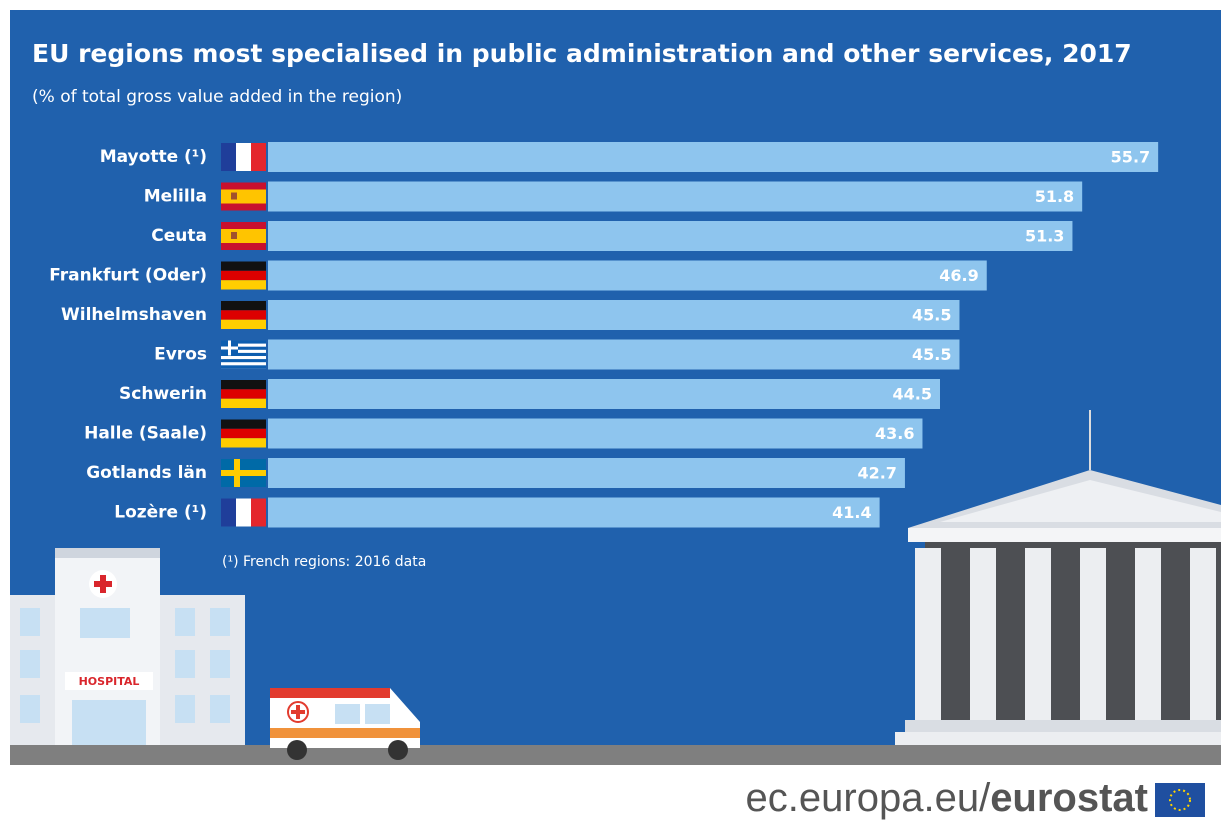 Image resolution: width=1221 pixels, height=824 pixels. Describe the element at coordinates (134, 315) in the screenshot. I see `category-label: Wilhelmshaven` at that location.